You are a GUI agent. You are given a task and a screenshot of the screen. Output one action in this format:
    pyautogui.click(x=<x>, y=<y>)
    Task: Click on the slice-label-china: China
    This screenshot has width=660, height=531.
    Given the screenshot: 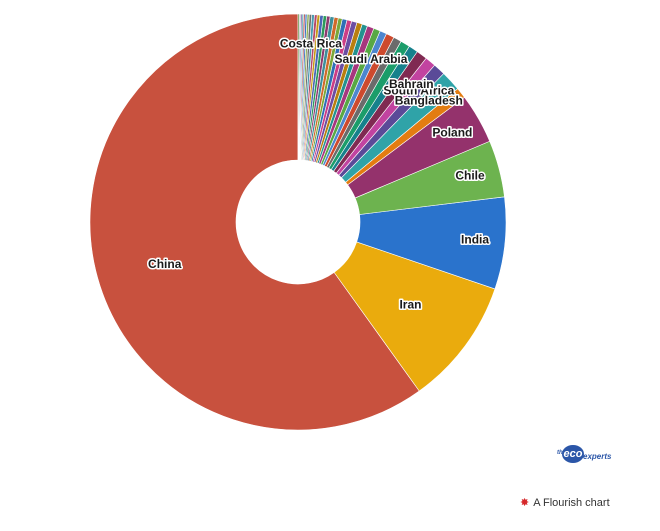 What is the action you would take?
    pyautogui.click(x=165, y=264)
    